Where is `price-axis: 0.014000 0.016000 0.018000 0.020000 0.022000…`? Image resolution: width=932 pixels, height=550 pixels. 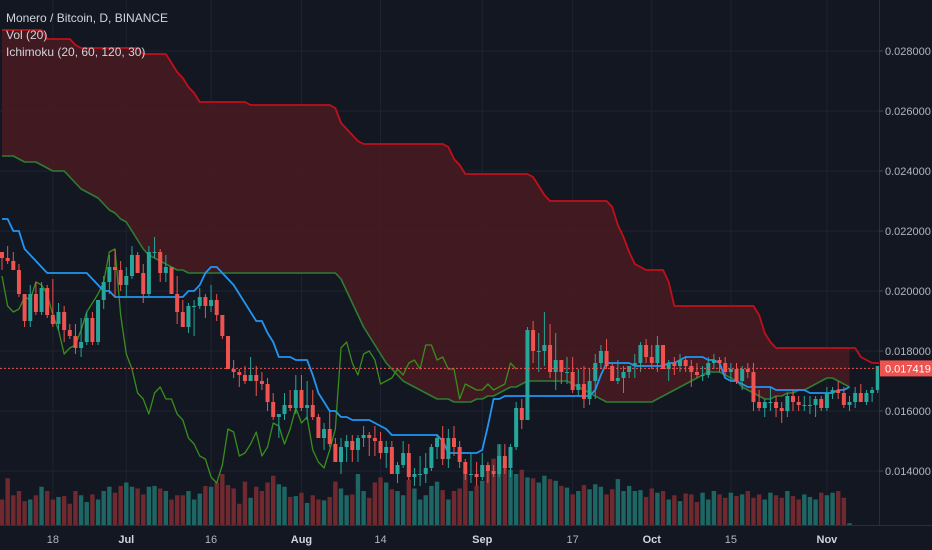
price-axis: 0.014000 0.016000 0.018000 0.020000 0.022000… is located at coordinates (905, 262).